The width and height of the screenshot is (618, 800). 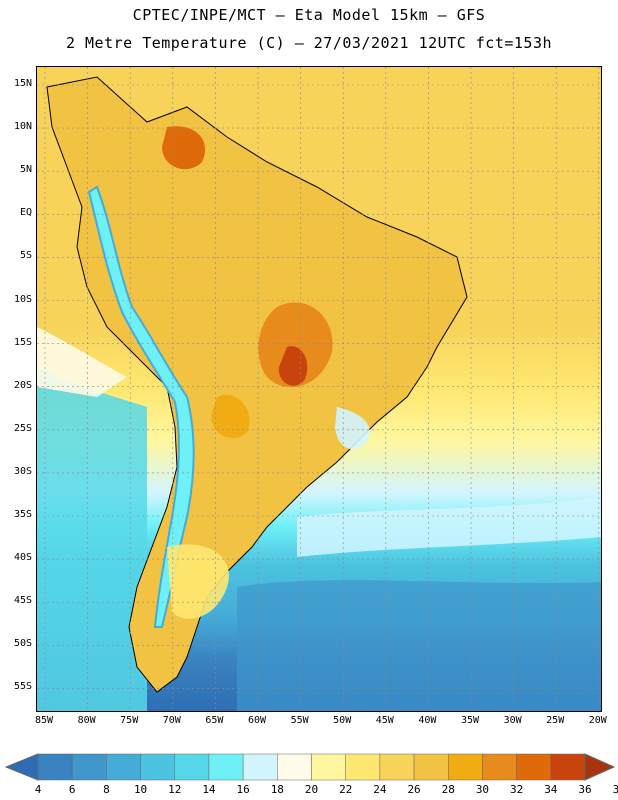 What do you see at coordinates (615, 789) in the screenshot?
I see `colorbar-label: 38` at bounding box center [615, 789].